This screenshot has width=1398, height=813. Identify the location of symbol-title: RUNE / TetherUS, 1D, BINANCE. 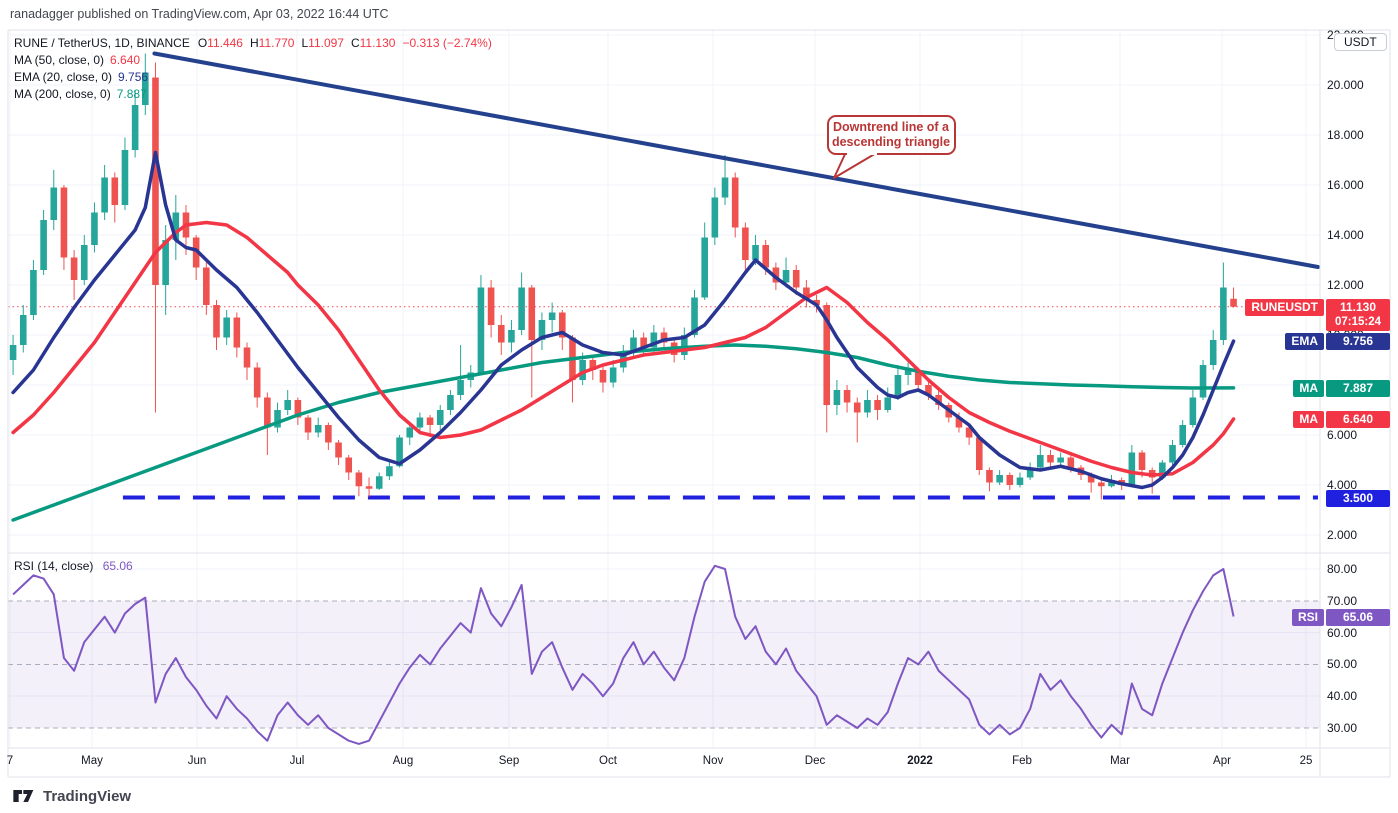
(102, 43).